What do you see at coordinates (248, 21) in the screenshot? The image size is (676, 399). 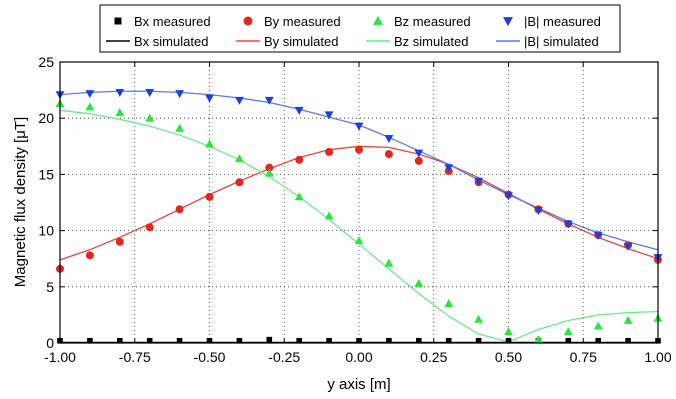 I see `legend-marker-by` at bounding box center [248, 21].